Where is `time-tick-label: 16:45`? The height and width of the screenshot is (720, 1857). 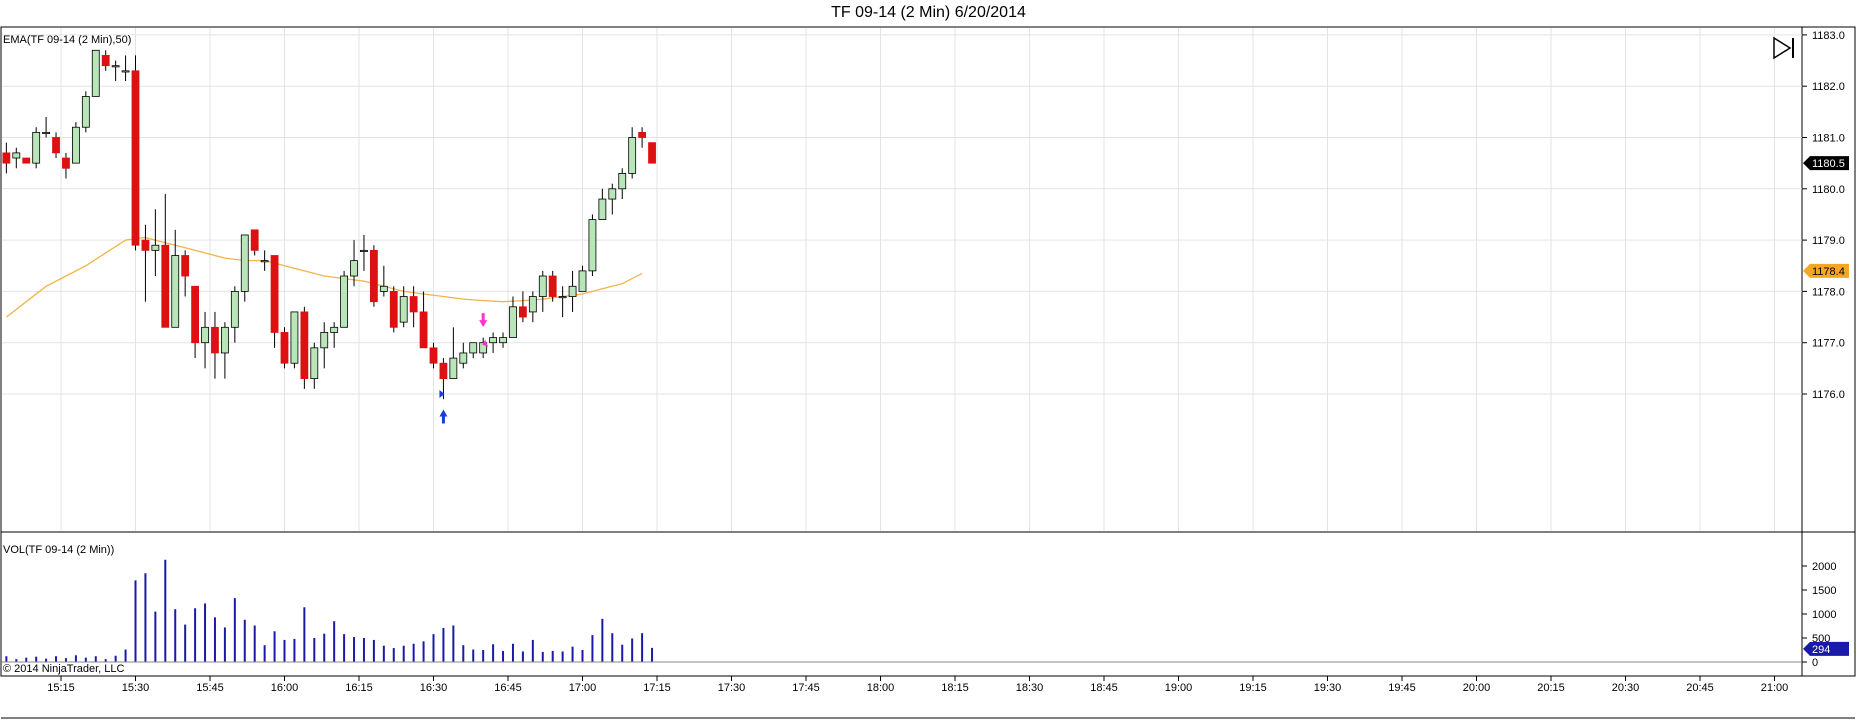 time-tick-label: 16:45 is located at coordinates (508, 688).